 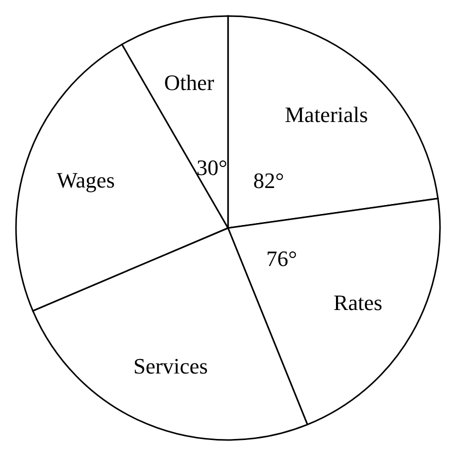 I want to click on slice-label: Rates, so click(x=357, y=302).